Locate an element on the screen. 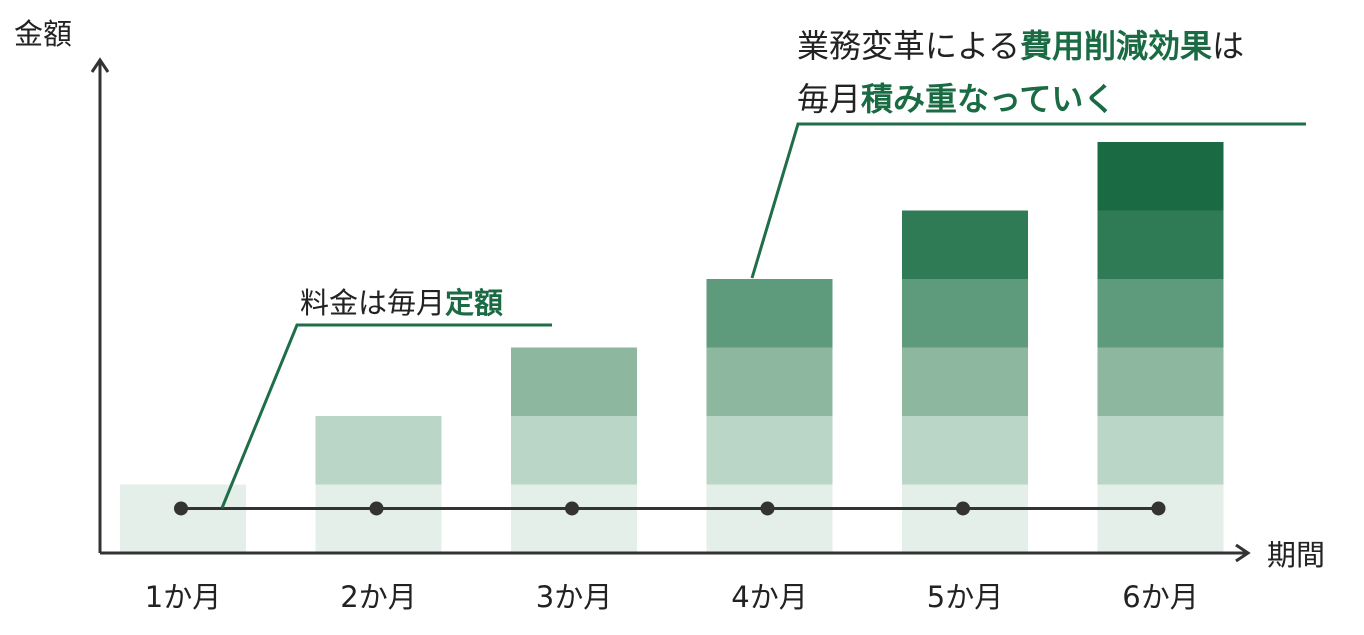 The width and height of the screenshot is (1364, 635). x-tick-label-1: 1か月 is located at coordinates (183, 597).